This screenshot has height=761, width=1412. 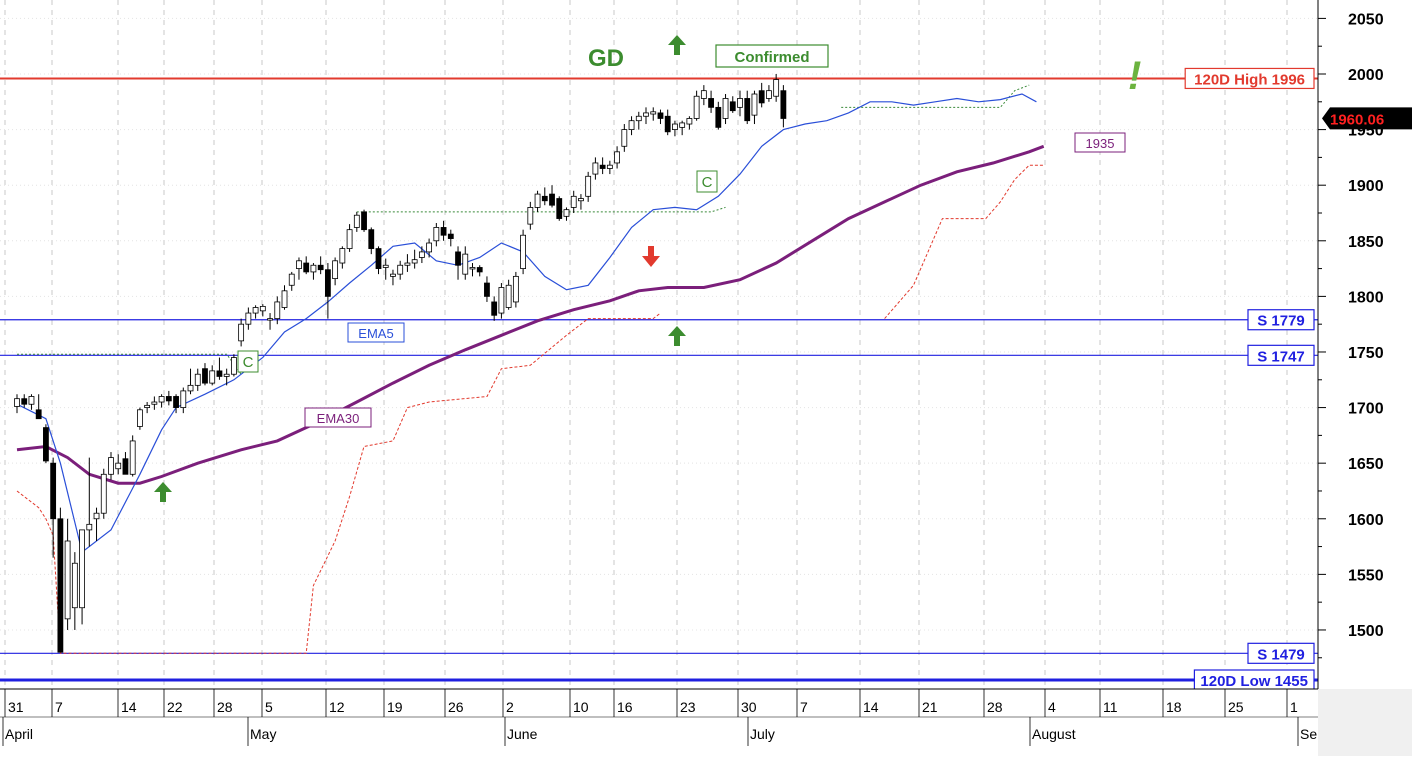 I want to click on c-marker-box, so click(x=248, y=361).